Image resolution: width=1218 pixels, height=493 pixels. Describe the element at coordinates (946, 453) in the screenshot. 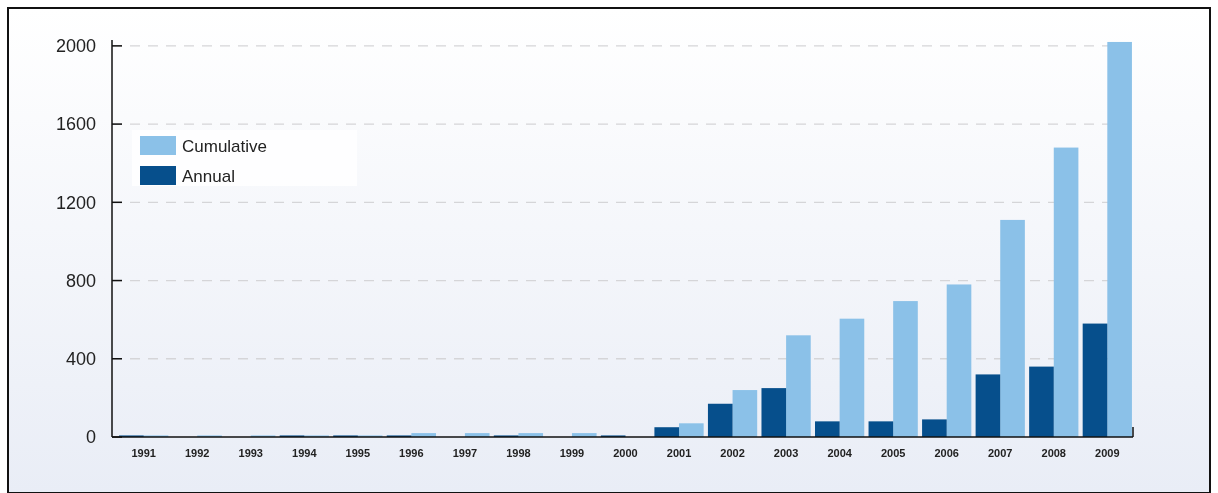

I see `x-tick-label: 2006` at that location.